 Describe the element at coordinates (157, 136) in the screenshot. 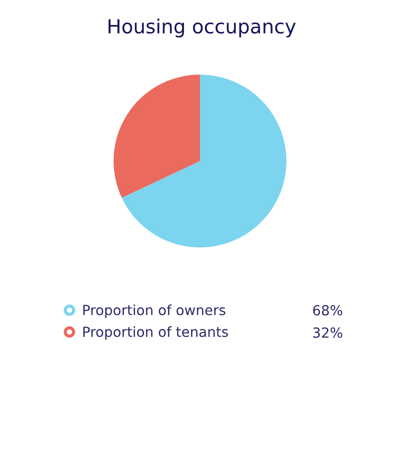

I see `pie-slice` at that location.